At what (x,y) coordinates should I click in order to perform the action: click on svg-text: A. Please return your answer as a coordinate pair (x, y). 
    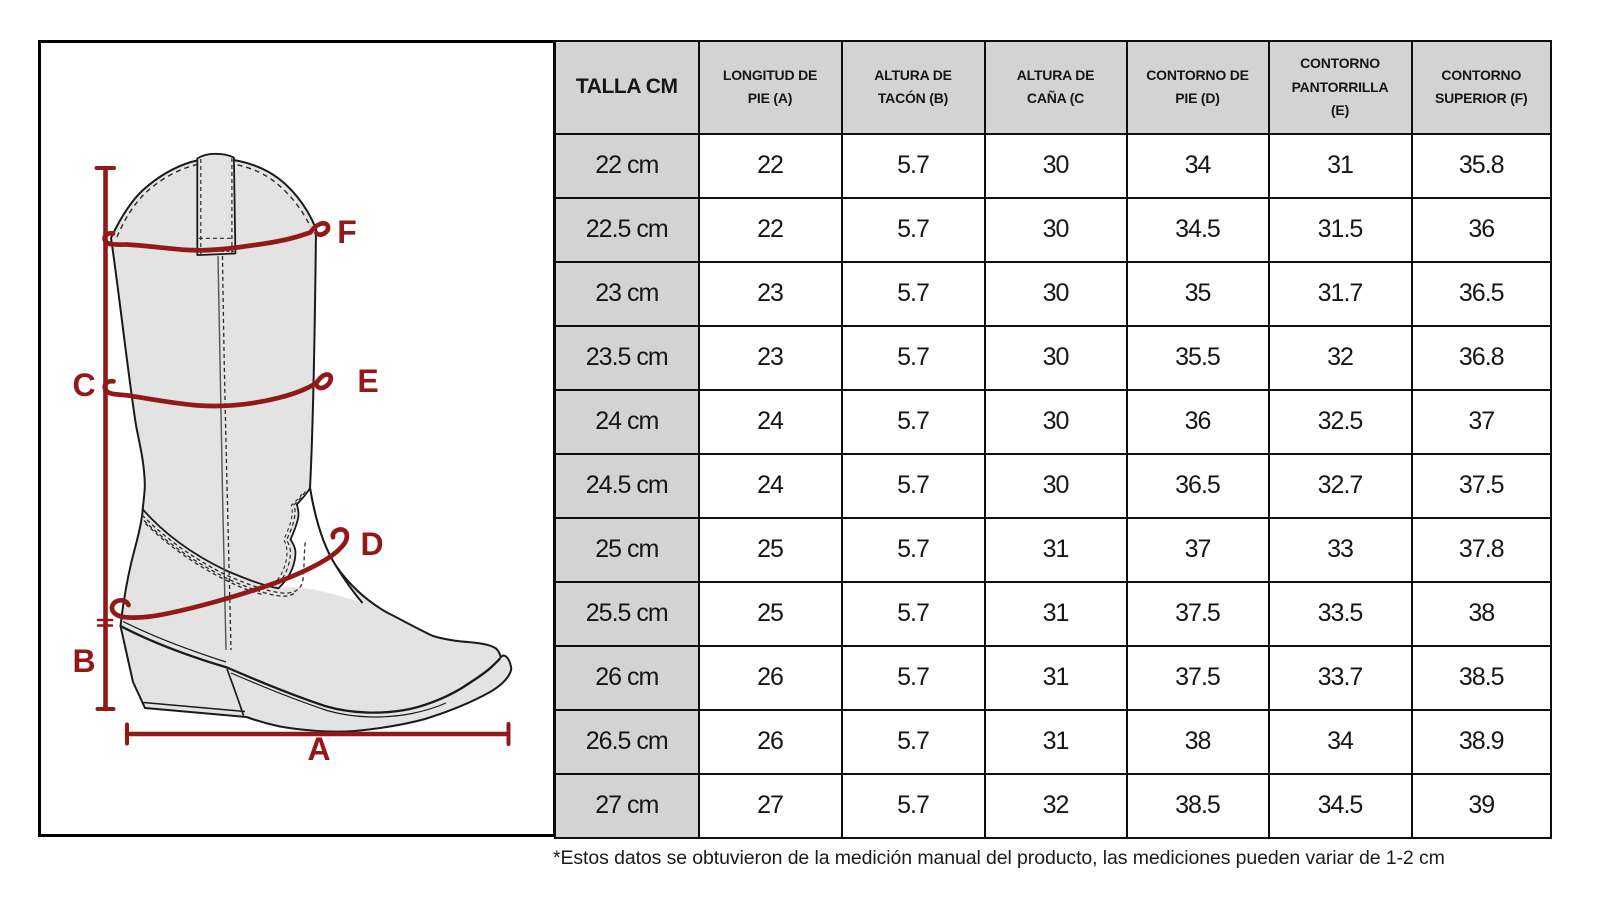
    Looking at the image, I should click on (318, 749).